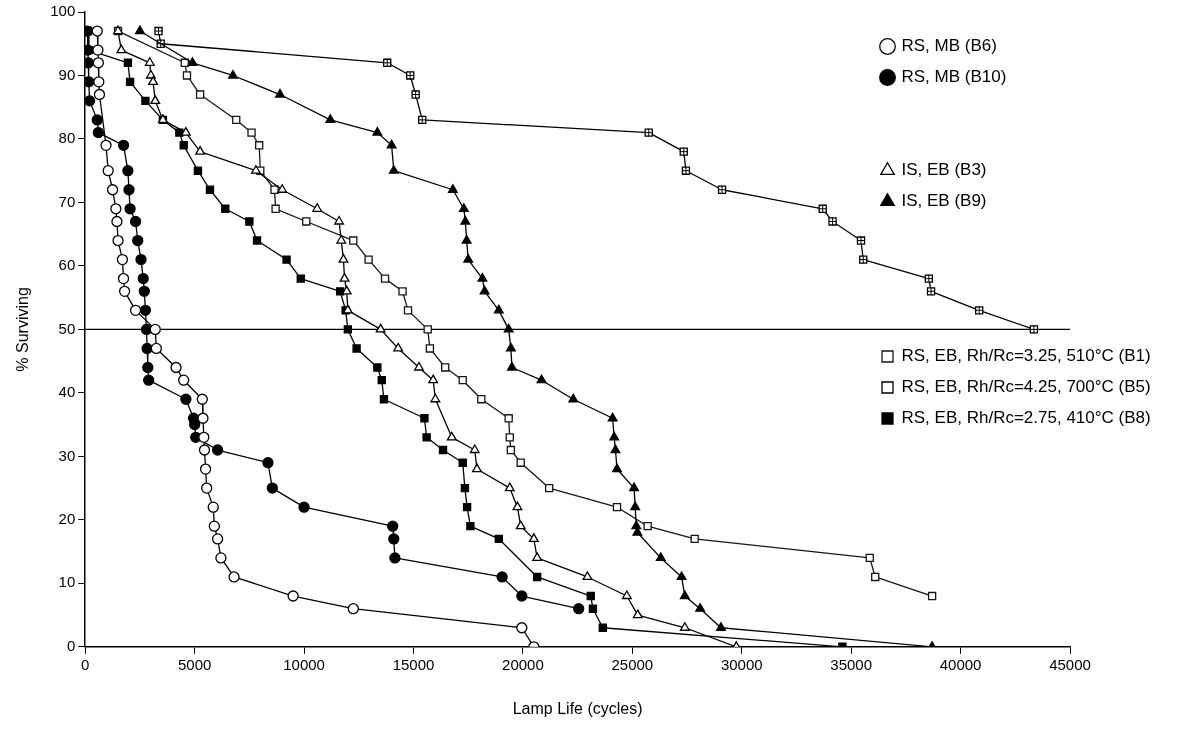 Image resolution: width=1180 pixels, height=733 pixels. I want to click on x-tick-label: 25000, so click(632, 664).